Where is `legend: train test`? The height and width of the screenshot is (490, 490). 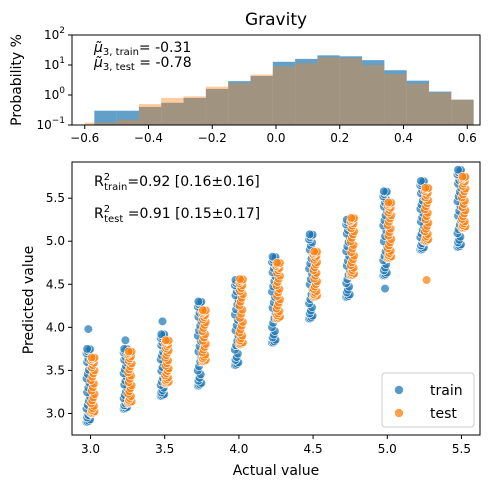
legend: train test is located at coordinates (428, 400).